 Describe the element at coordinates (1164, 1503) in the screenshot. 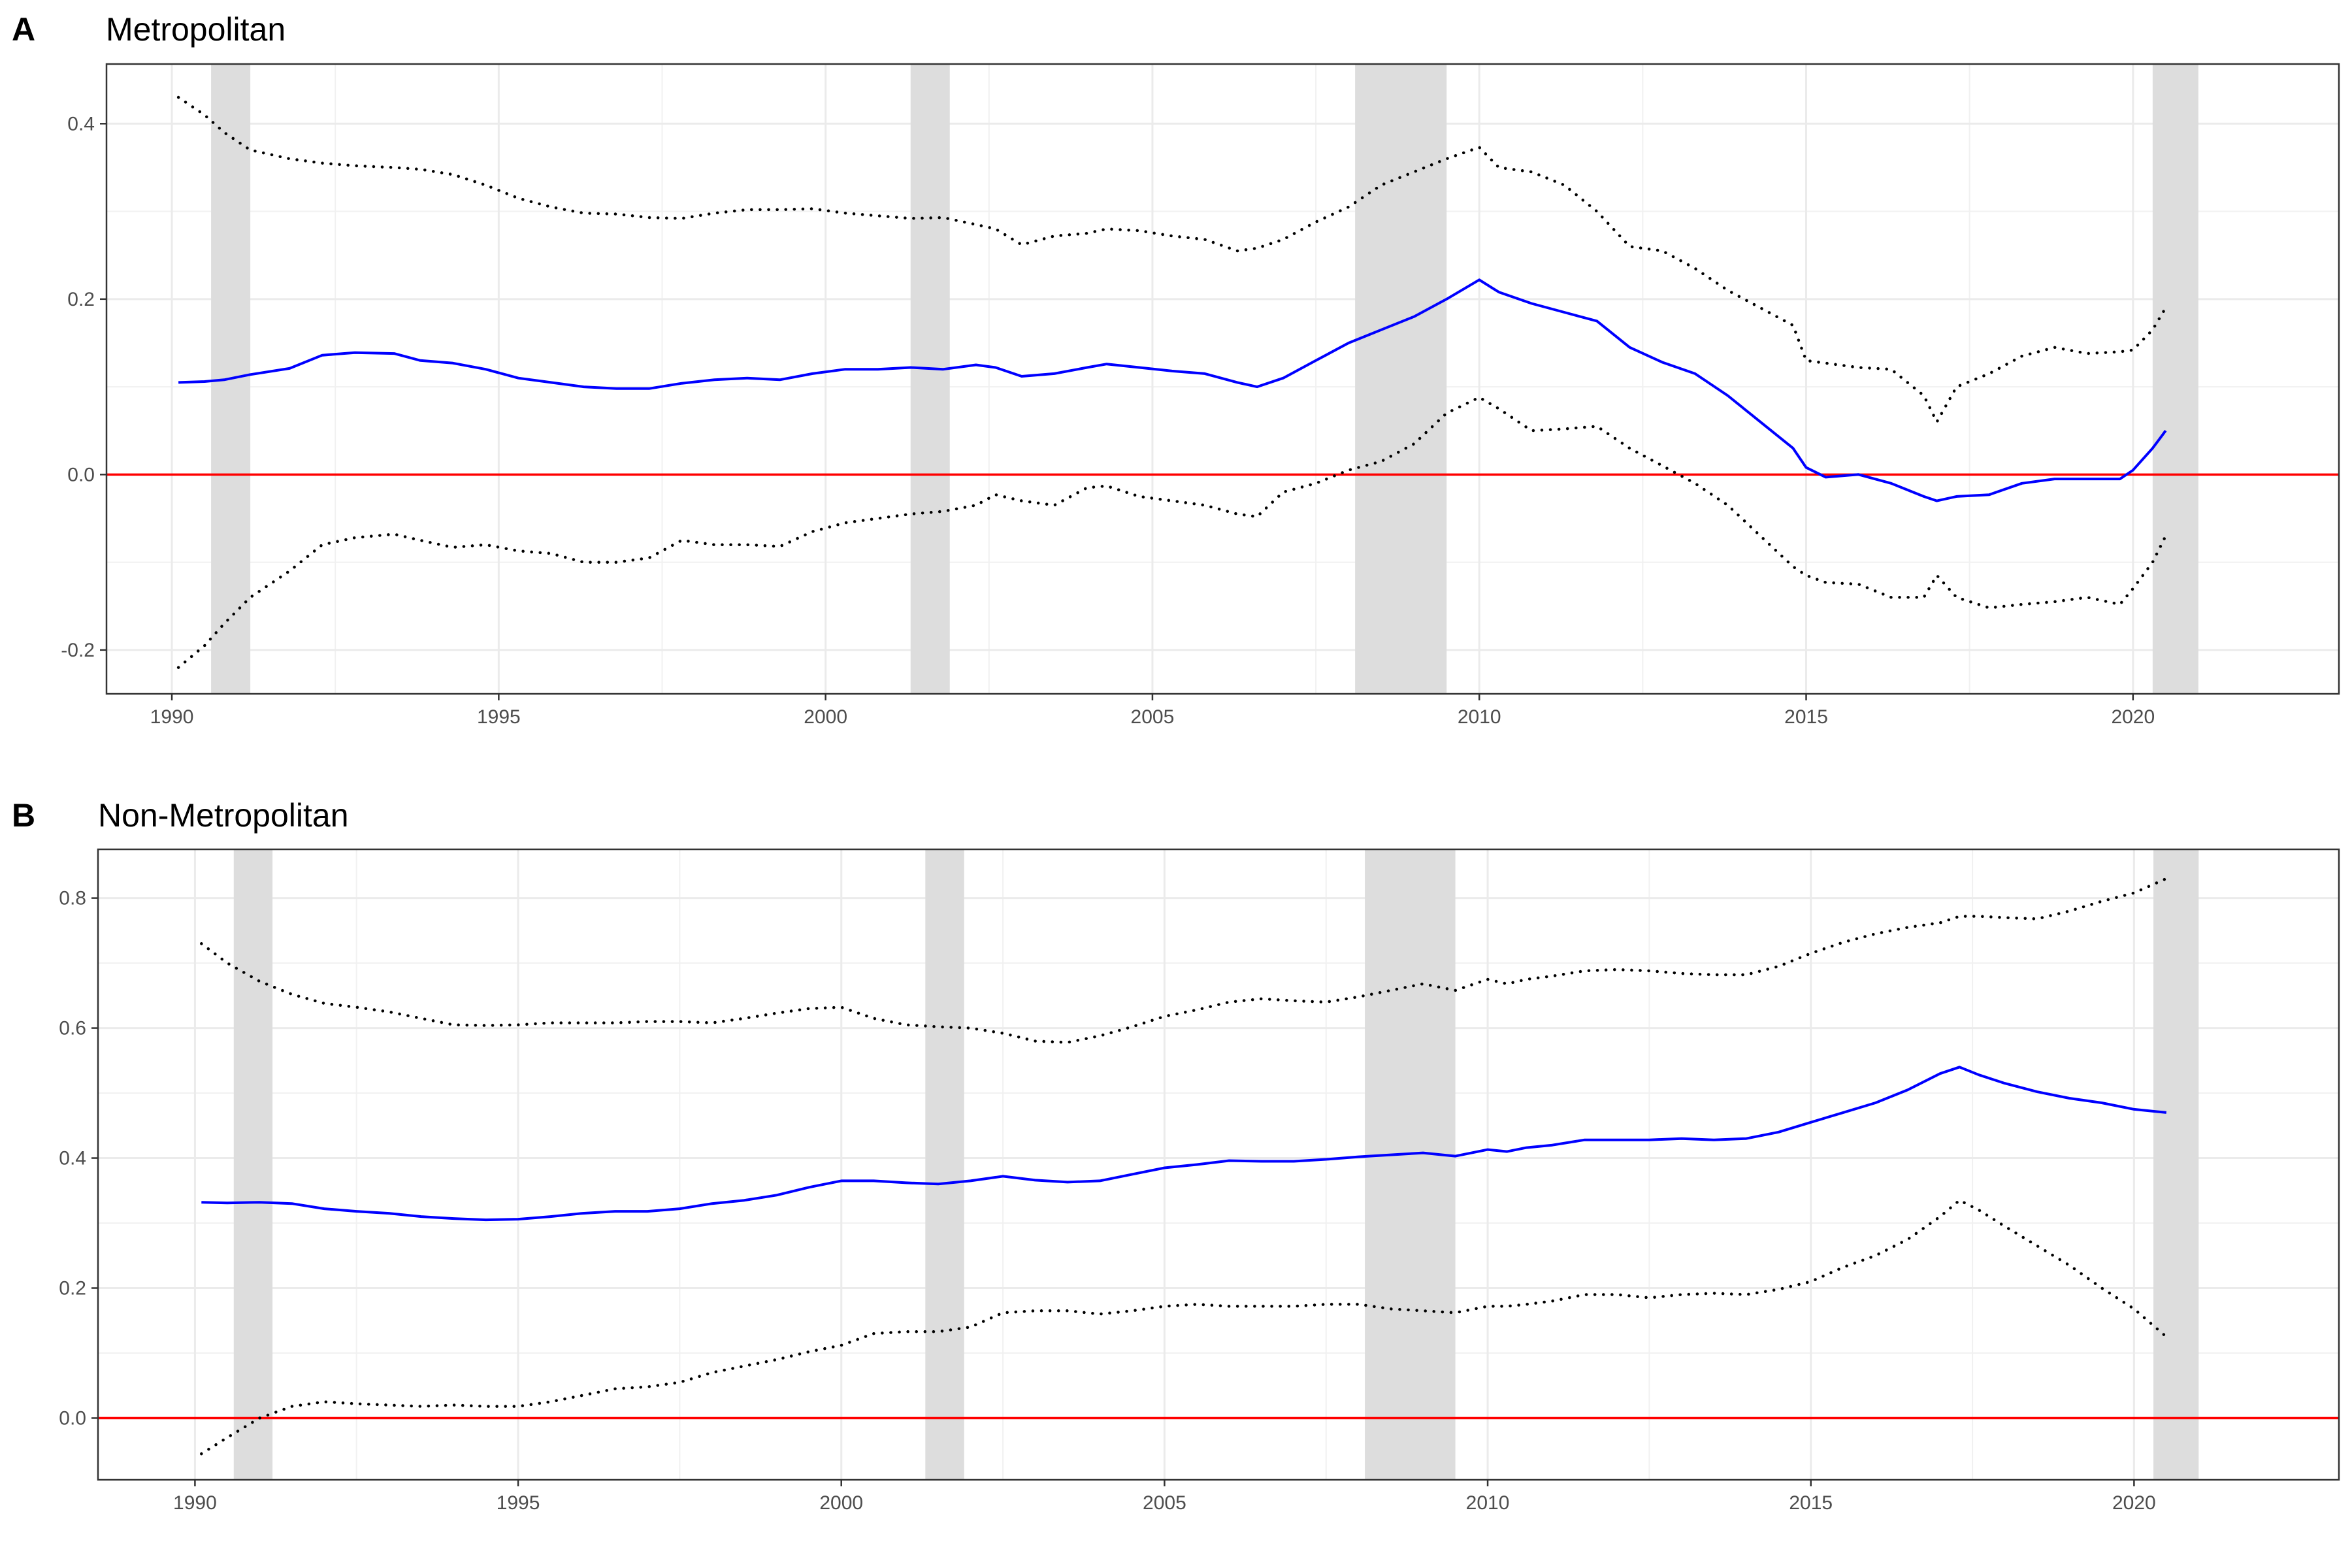

I see `panel-b-x-tick-label: 2005` at that location.